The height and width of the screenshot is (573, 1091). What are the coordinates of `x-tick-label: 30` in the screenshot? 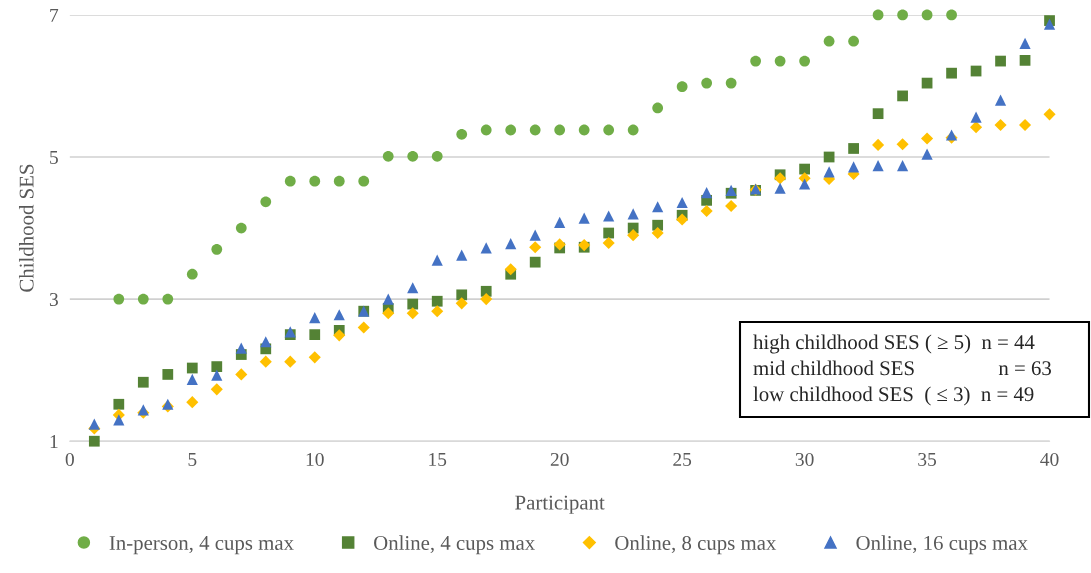 It's located at (804, 459).